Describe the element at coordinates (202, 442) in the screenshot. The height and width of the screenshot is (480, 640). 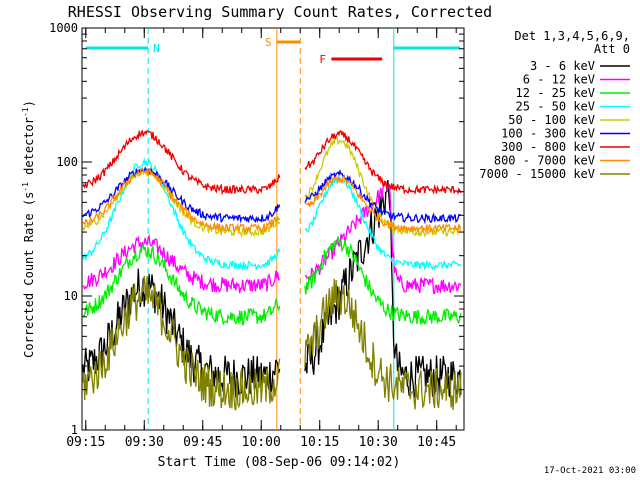
I see `x-tick-label: 09:45` at that location.